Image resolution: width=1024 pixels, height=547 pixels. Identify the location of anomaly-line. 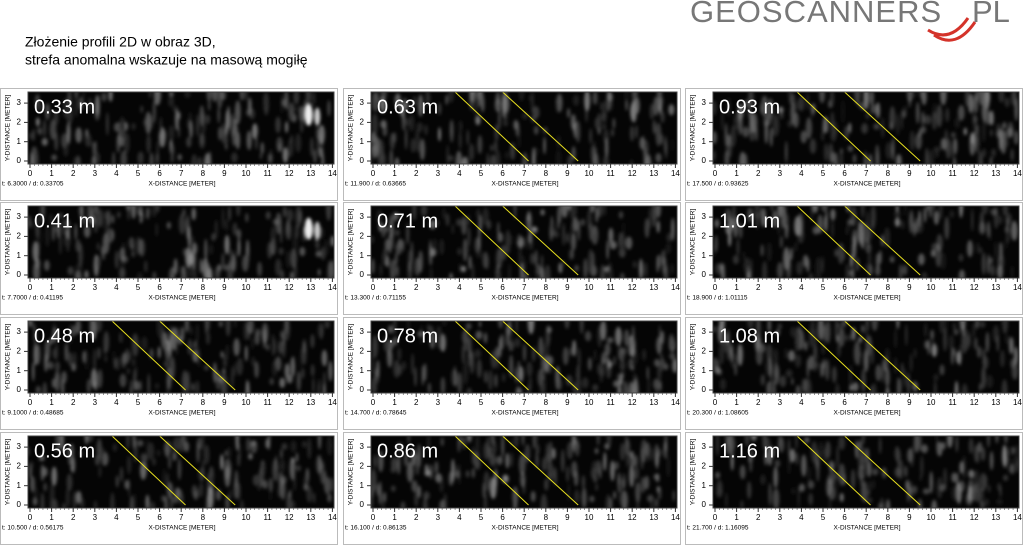
(540, 126).